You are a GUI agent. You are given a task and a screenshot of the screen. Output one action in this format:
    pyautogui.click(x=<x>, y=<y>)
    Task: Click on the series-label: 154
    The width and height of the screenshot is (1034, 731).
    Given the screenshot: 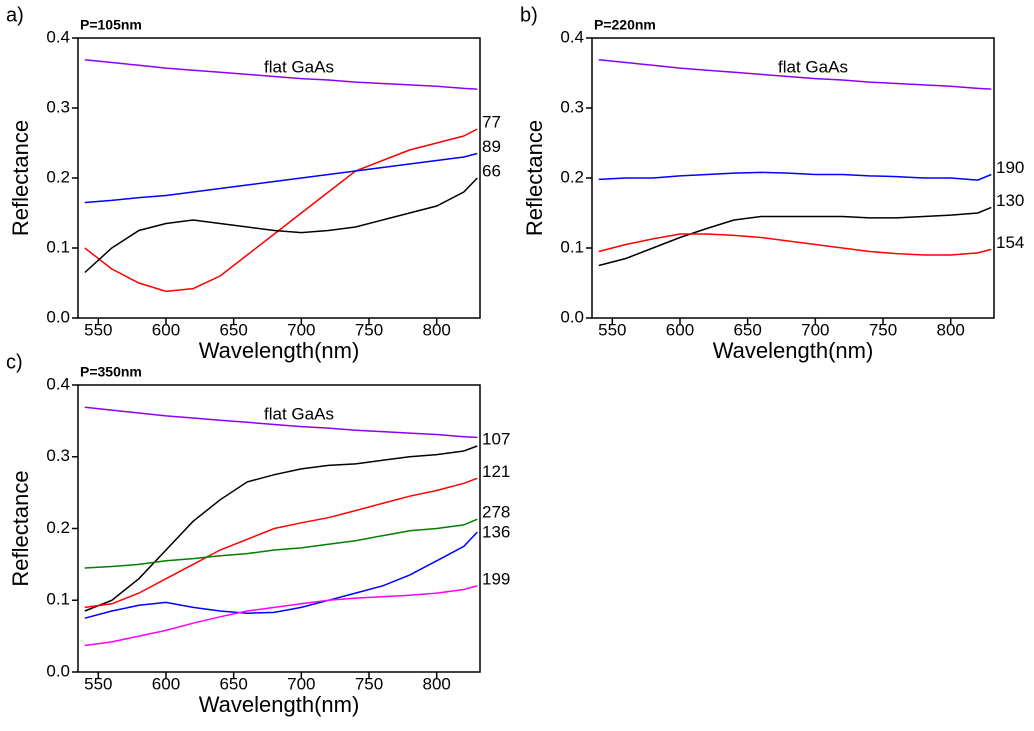 What is the action you would take?
    pyautogui.click(x=1010, y=242)
    